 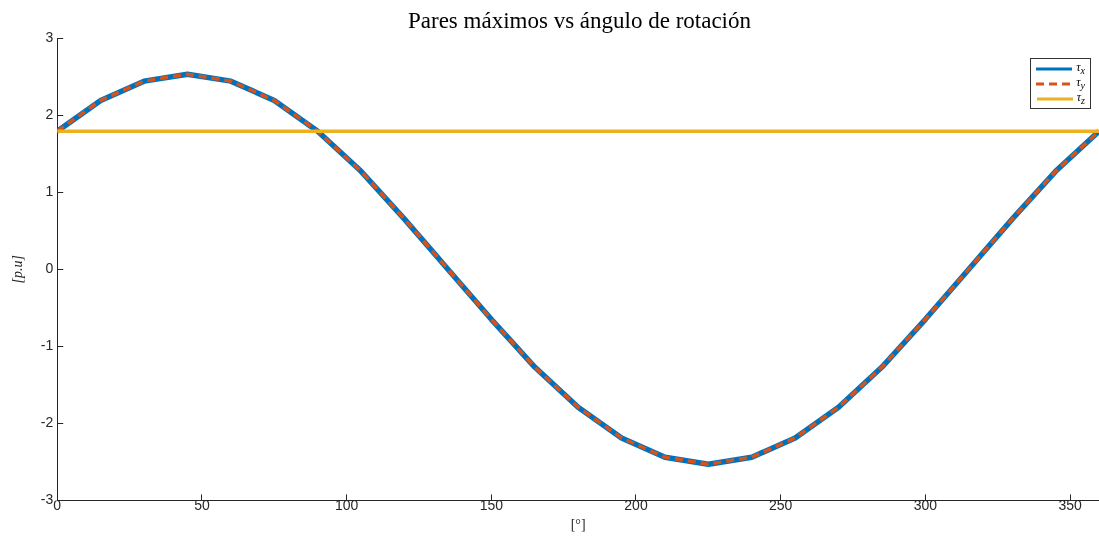 I want to click on y-tick-label: 2, so click(x=49, y=113).